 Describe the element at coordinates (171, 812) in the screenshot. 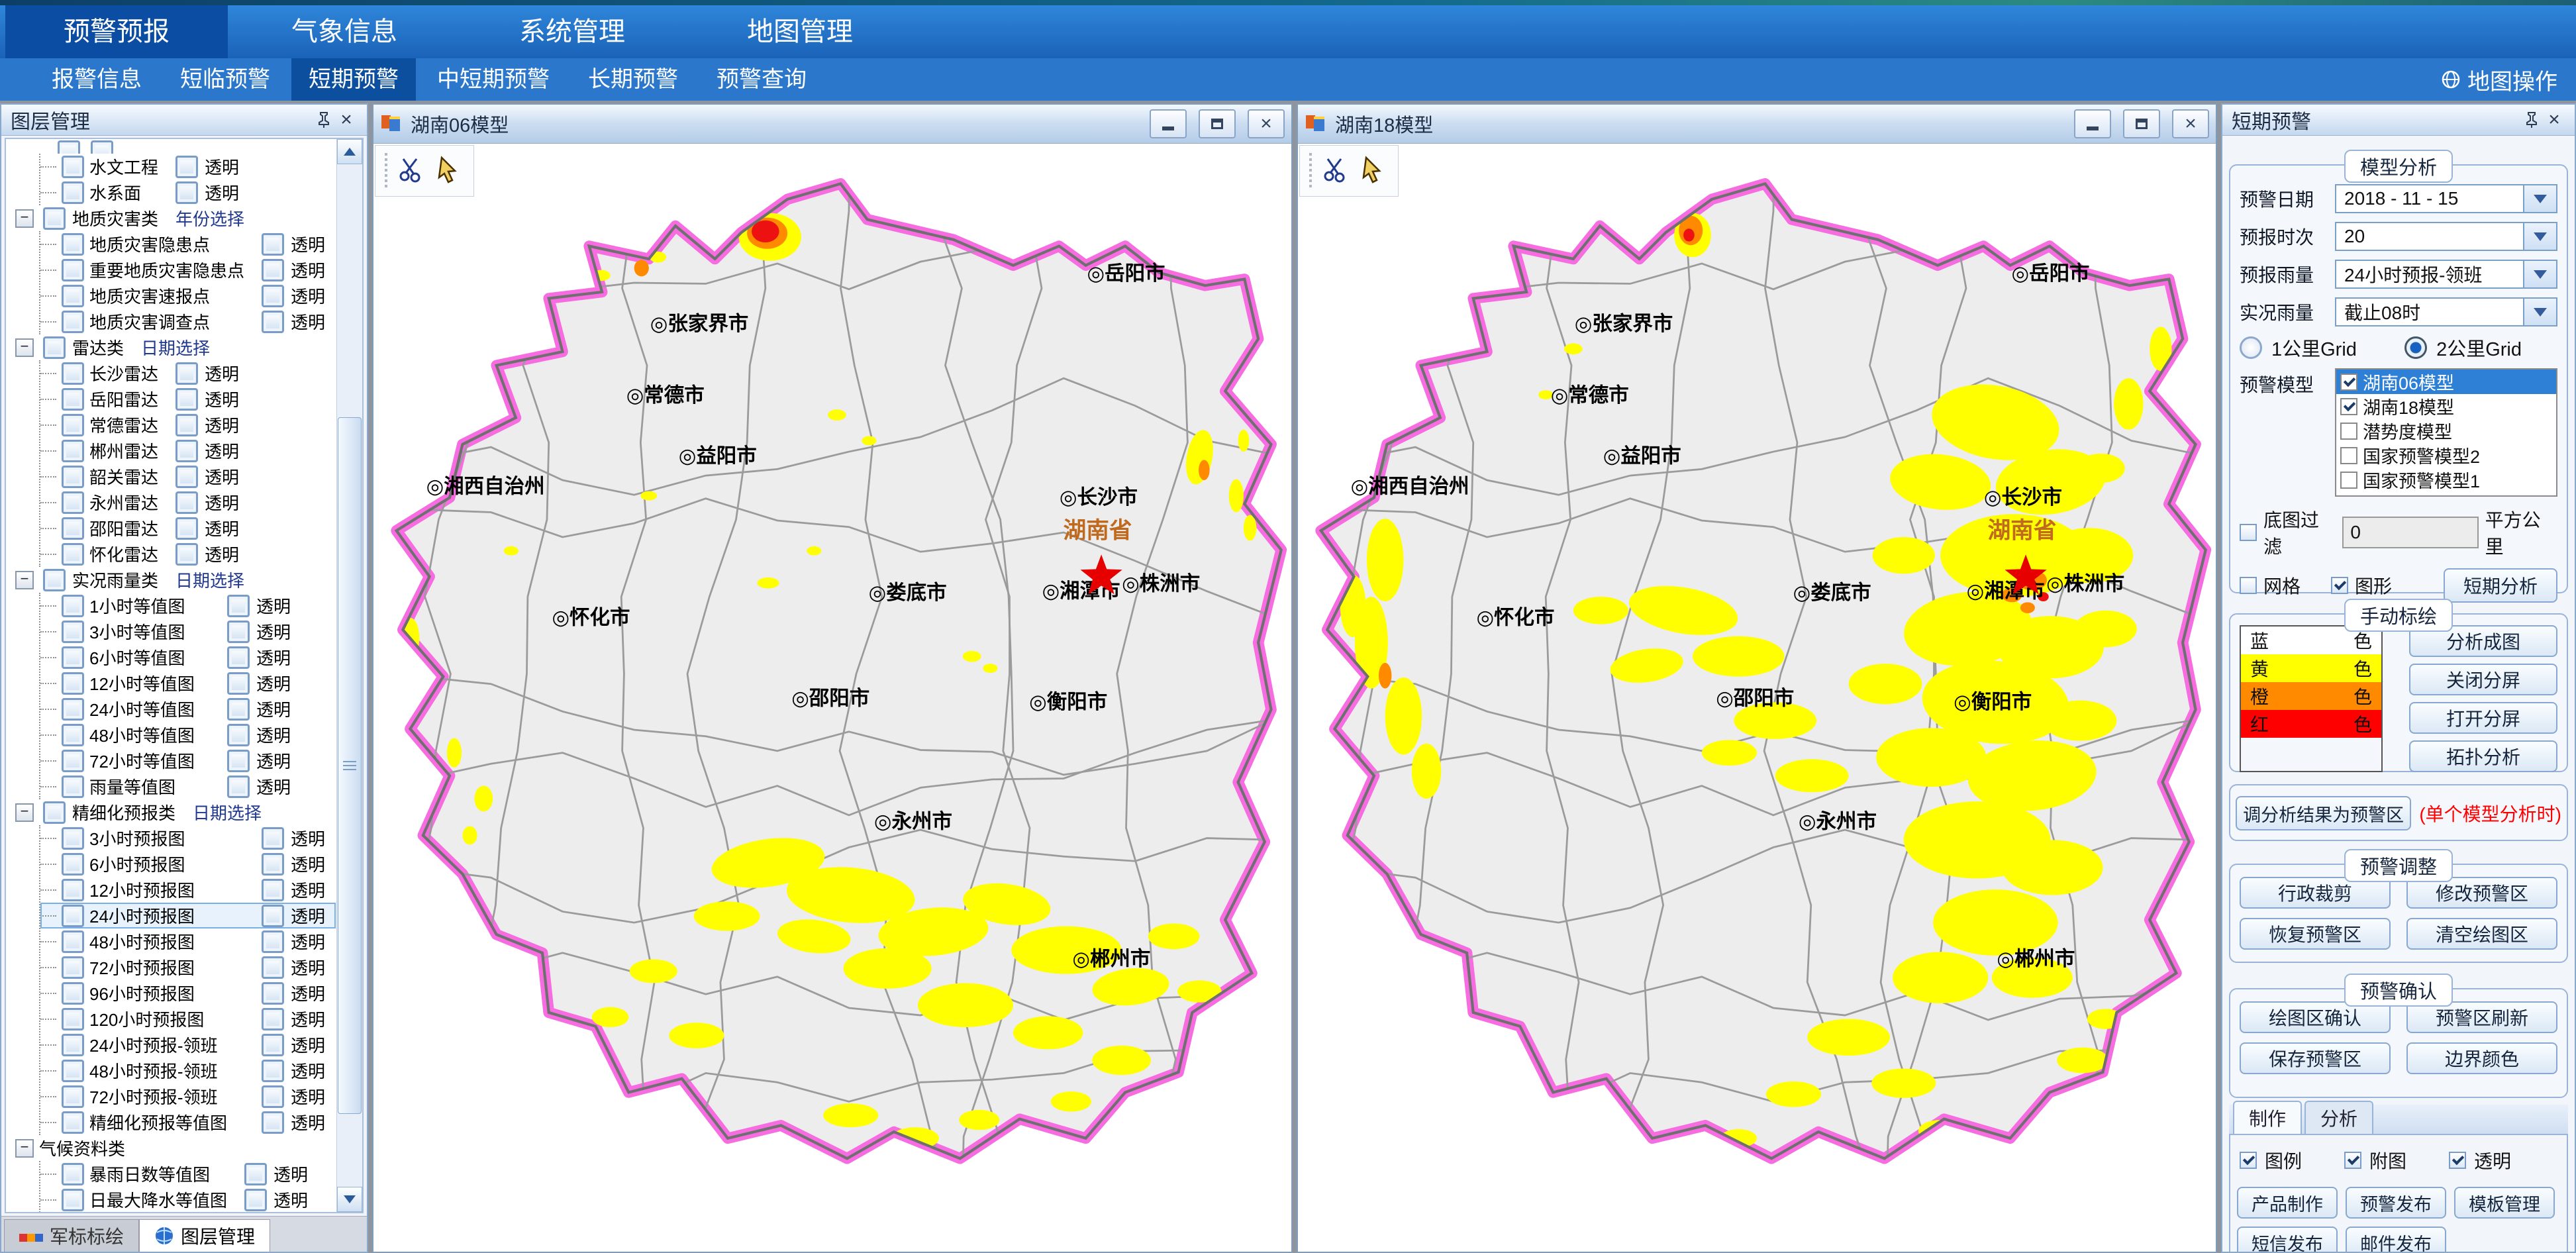

I see `tree-group-5: − 精细化预报类 日期选择` at that location.